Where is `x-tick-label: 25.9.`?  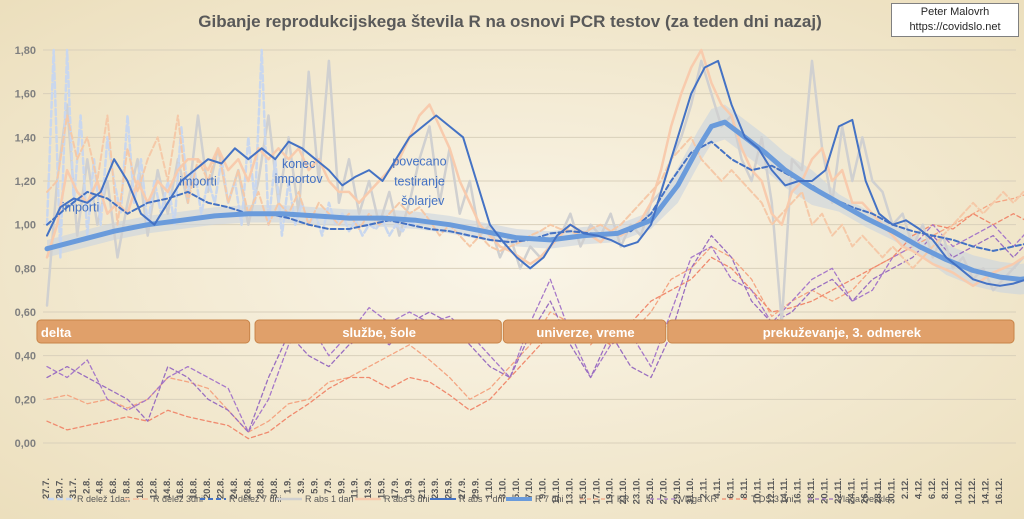 x-tick-label: 25.9. is located at coordinates (449, 488).